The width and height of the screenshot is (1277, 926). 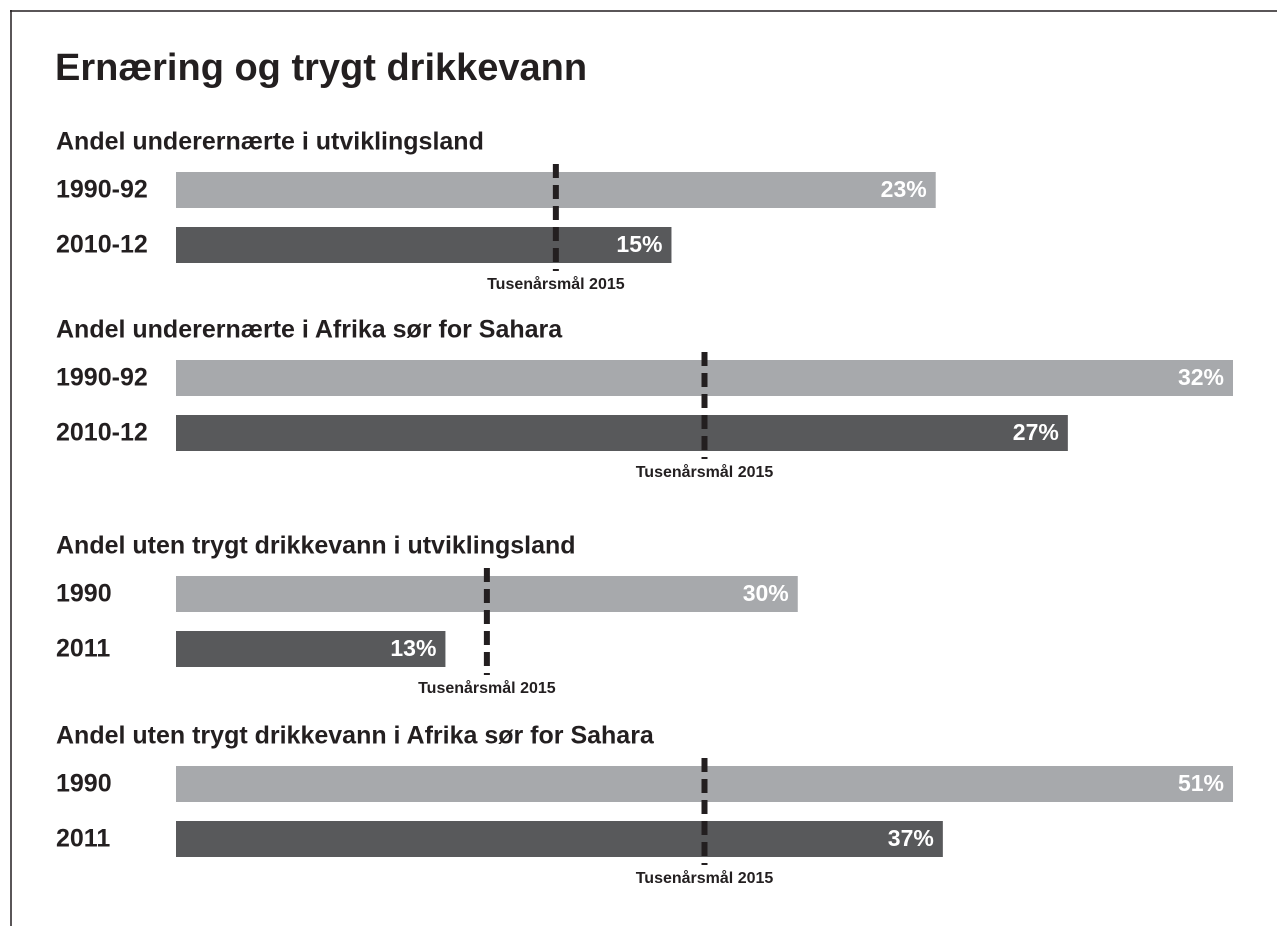 What do you see at coordinates (1201, 783) in the screenshot?
I see `value-label: 51%` at bounding box center [1201, 783].